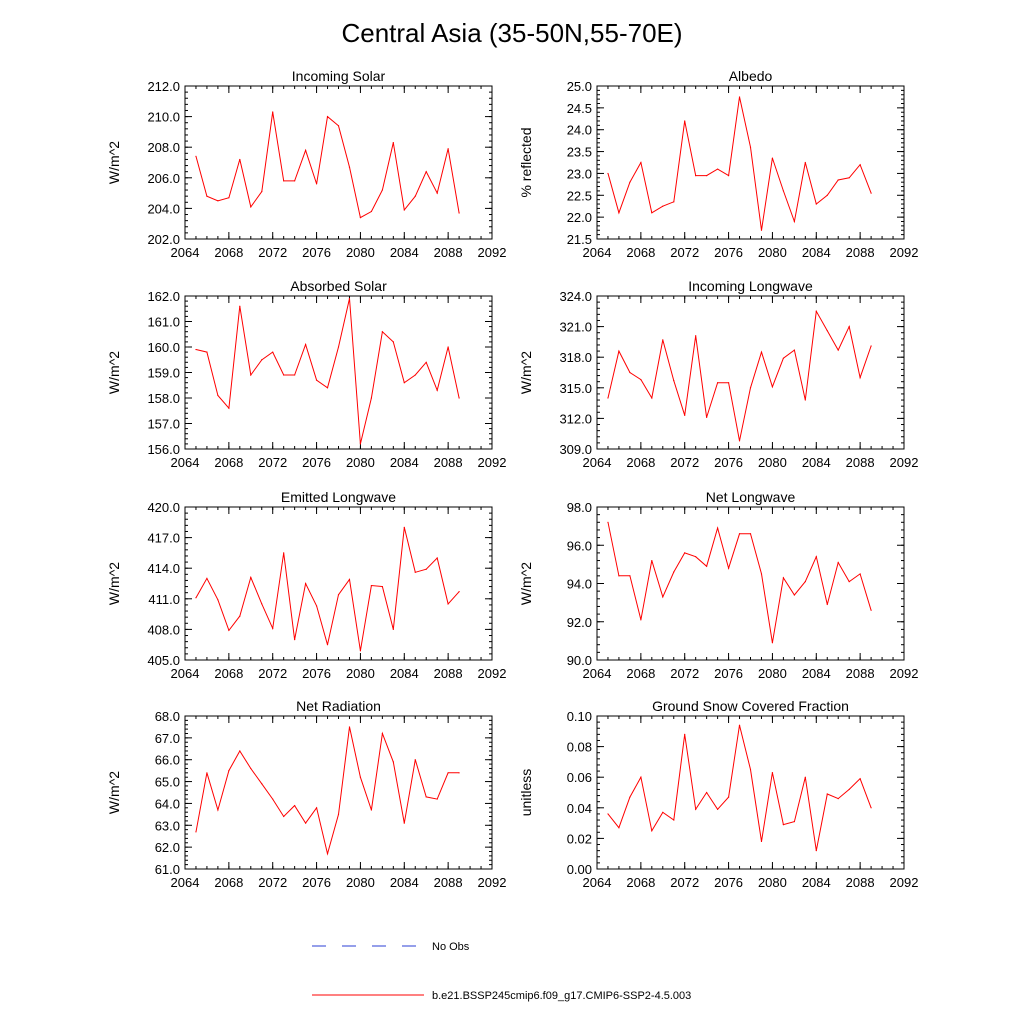 The width and height of the screenshot is (1024, 1024). What do you see at coordinates (272, 882) in the screenshot?
I see `x-tick-label: 2072` at bounding box center [272, 882].